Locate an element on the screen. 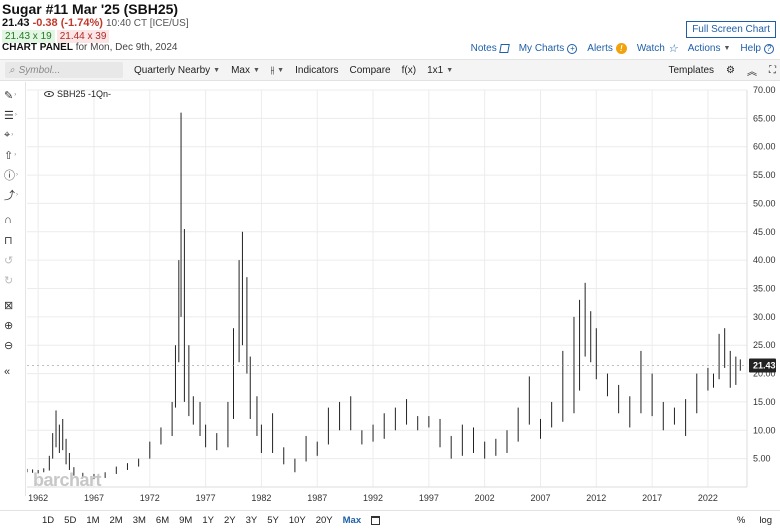 The width and height of the screenshot is (780, 530). watch-link: Watch ☆ is located at coordinates (657, 48).